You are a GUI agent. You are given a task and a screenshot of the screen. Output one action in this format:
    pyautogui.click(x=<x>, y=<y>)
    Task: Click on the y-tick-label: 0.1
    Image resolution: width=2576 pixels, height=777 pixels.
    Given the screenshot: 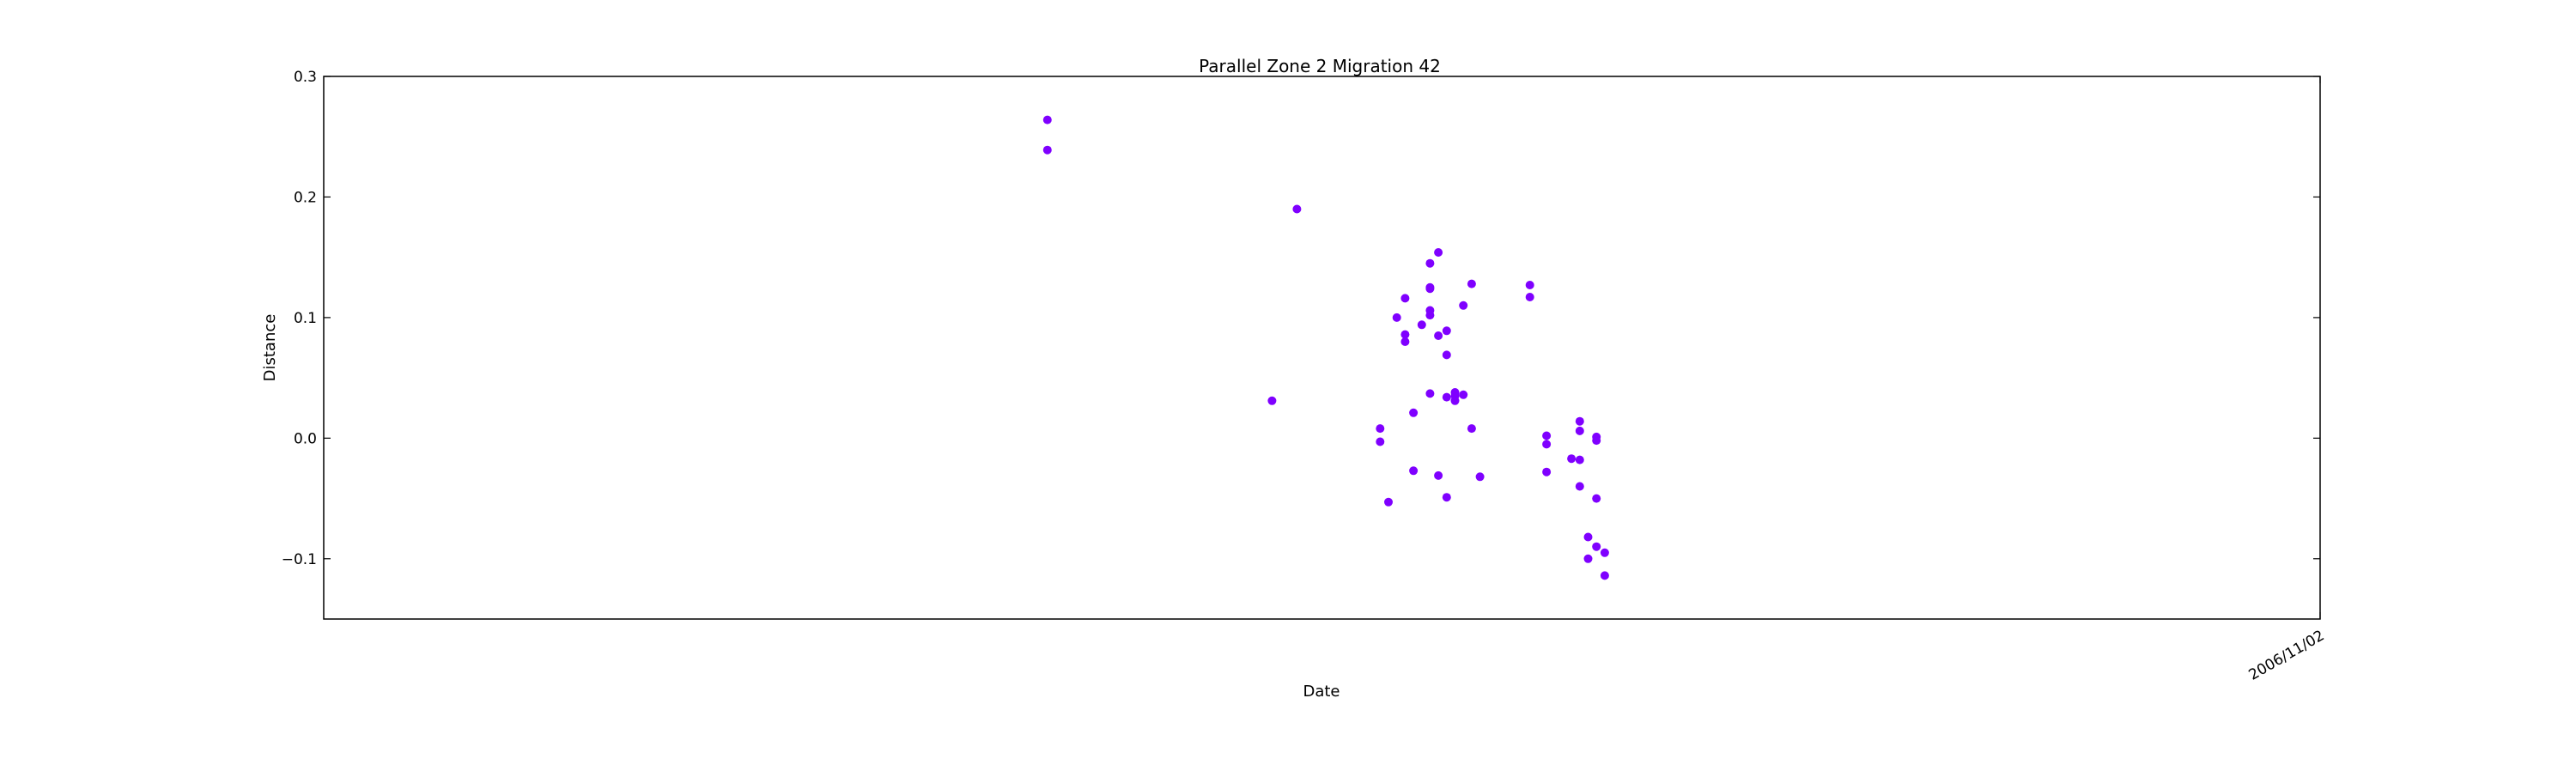 What is the action you would take?
    pyautogui.click(x=305, y=318)
    